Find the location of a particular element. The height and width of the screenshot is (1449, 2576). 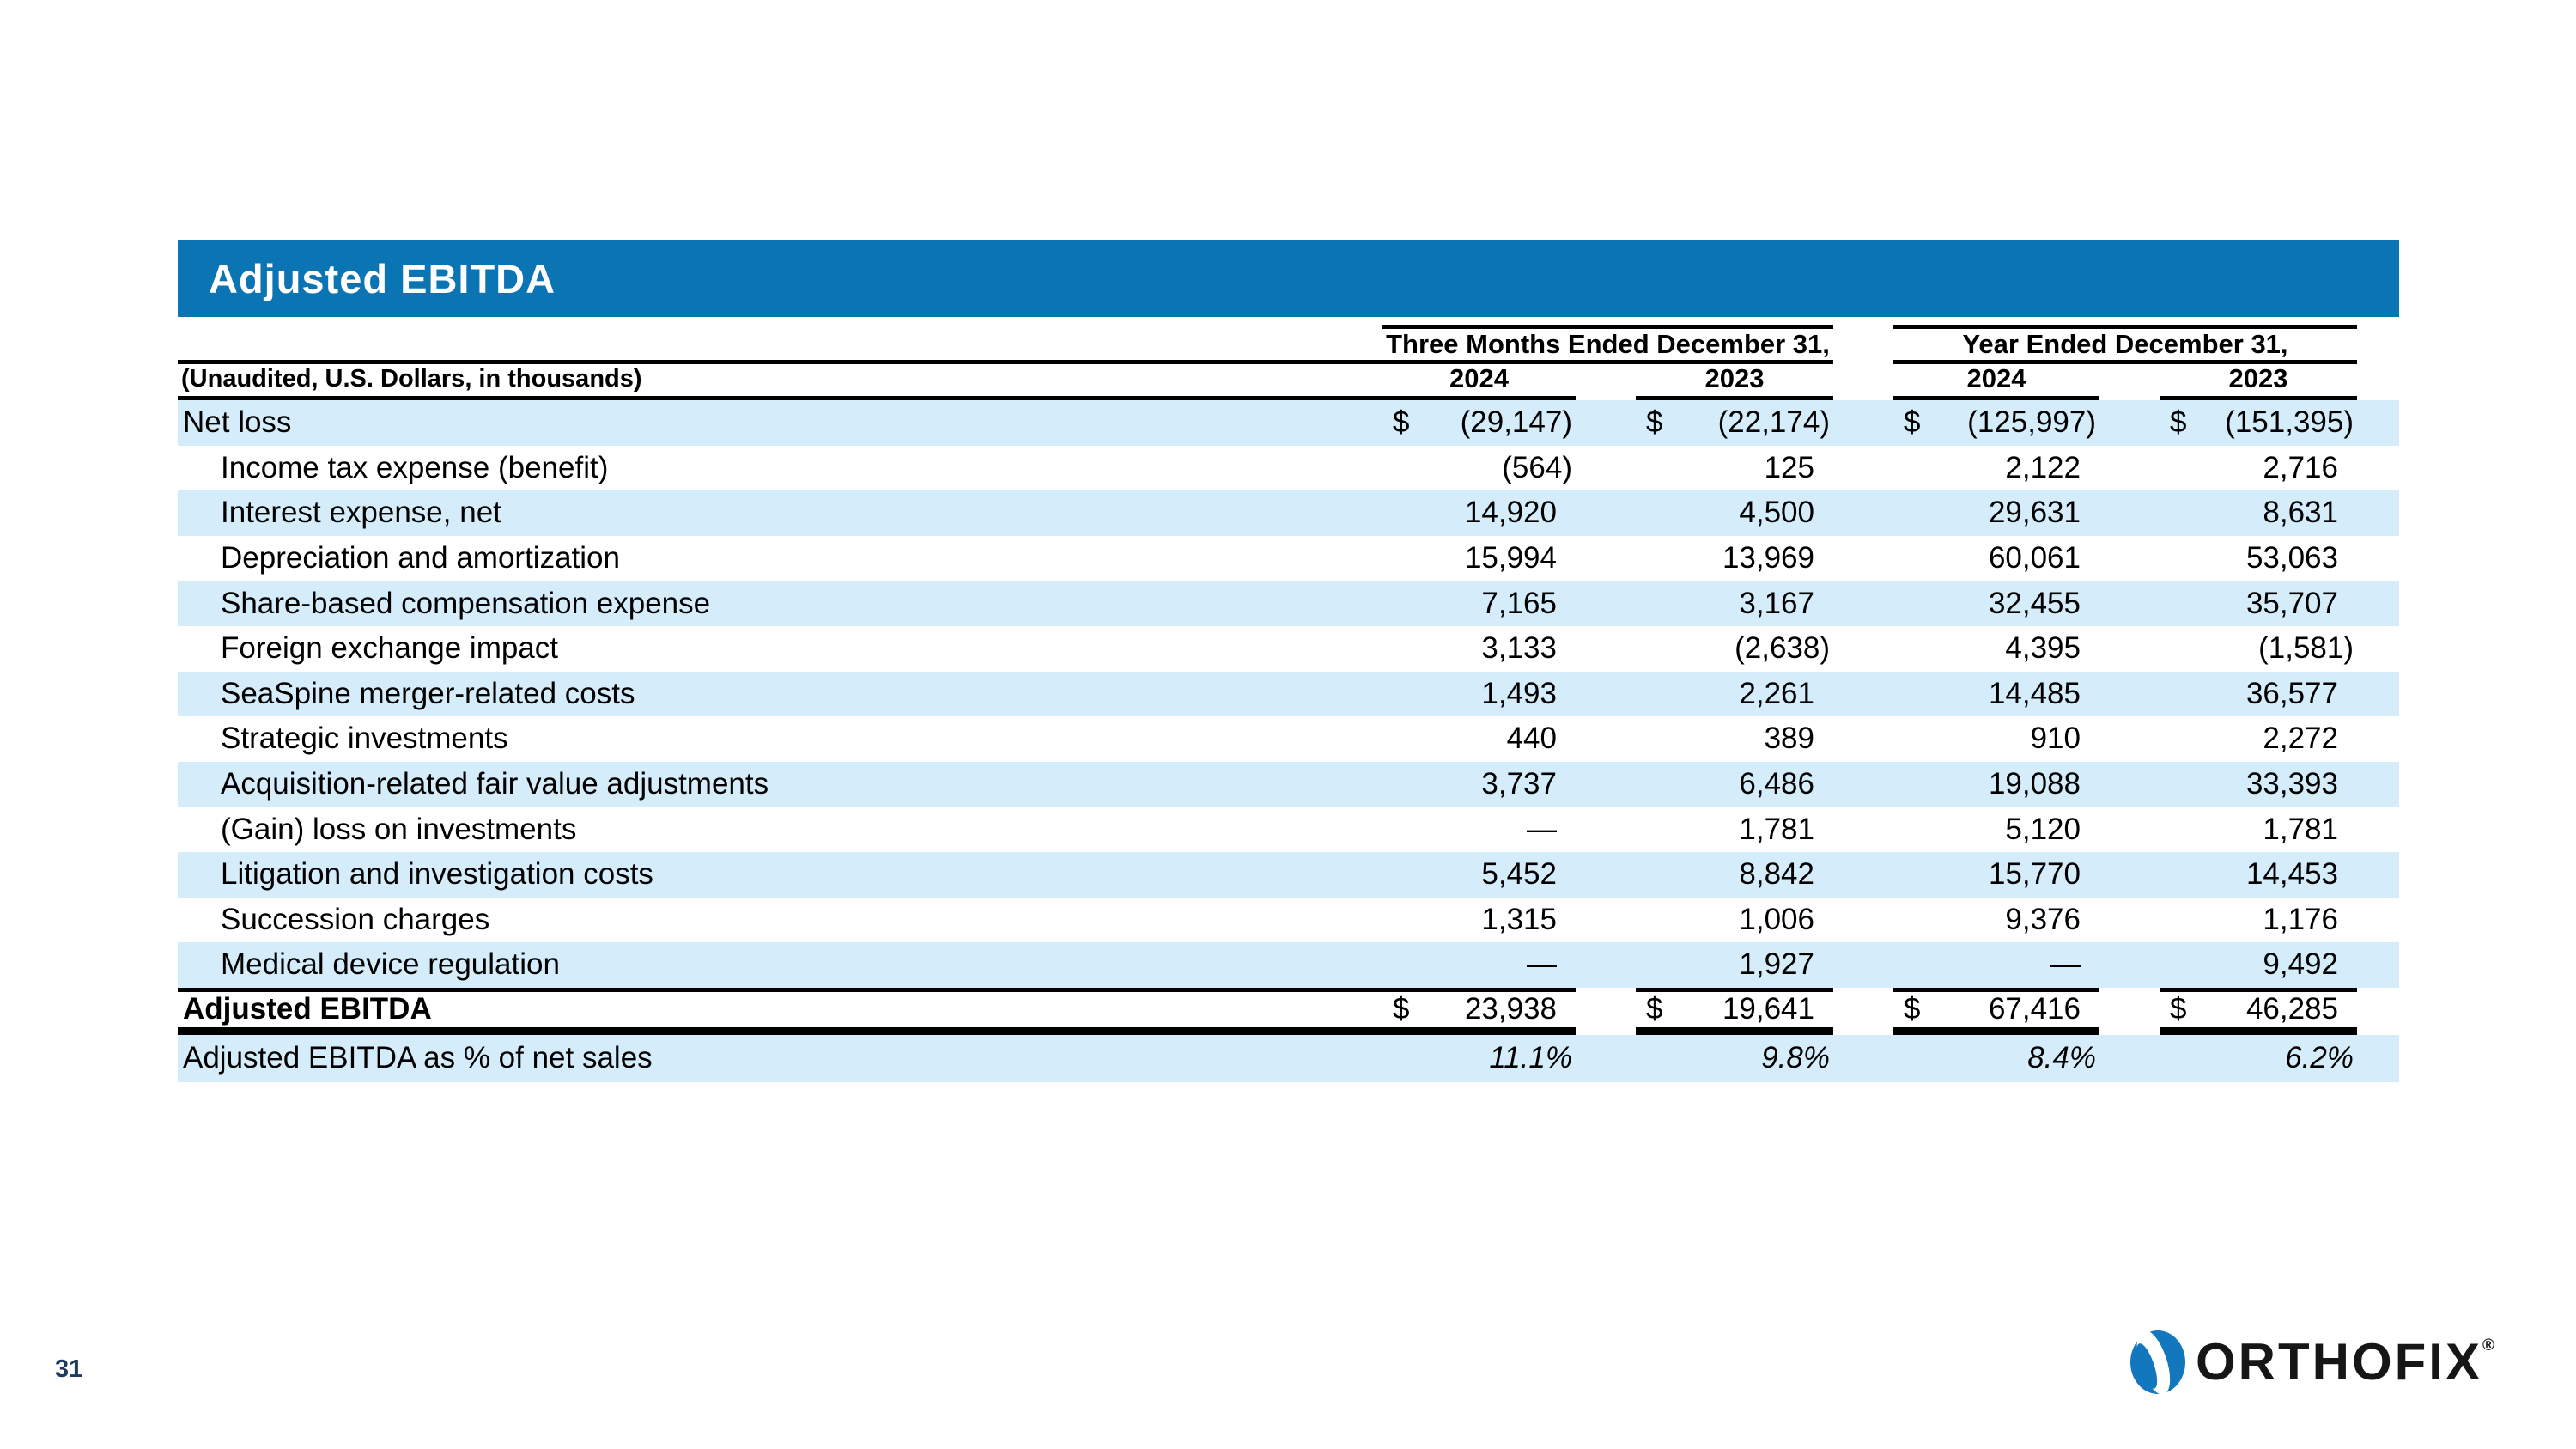

value-cell: $ (151,395) is located at coordinates (2258, 423).